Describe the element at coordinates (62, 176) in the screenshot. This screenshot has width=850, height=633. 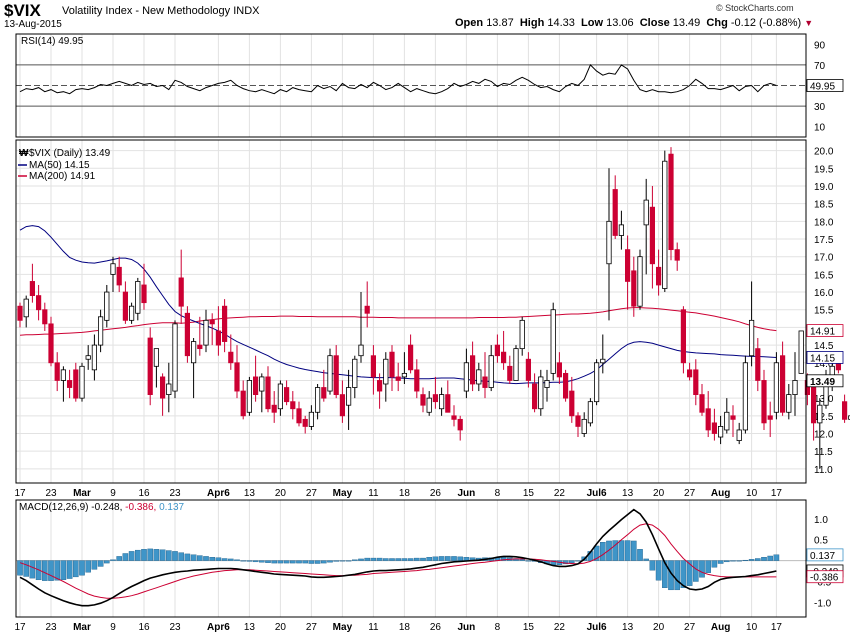
I see `legend-ma200: MA(200) 14.91` at that location.